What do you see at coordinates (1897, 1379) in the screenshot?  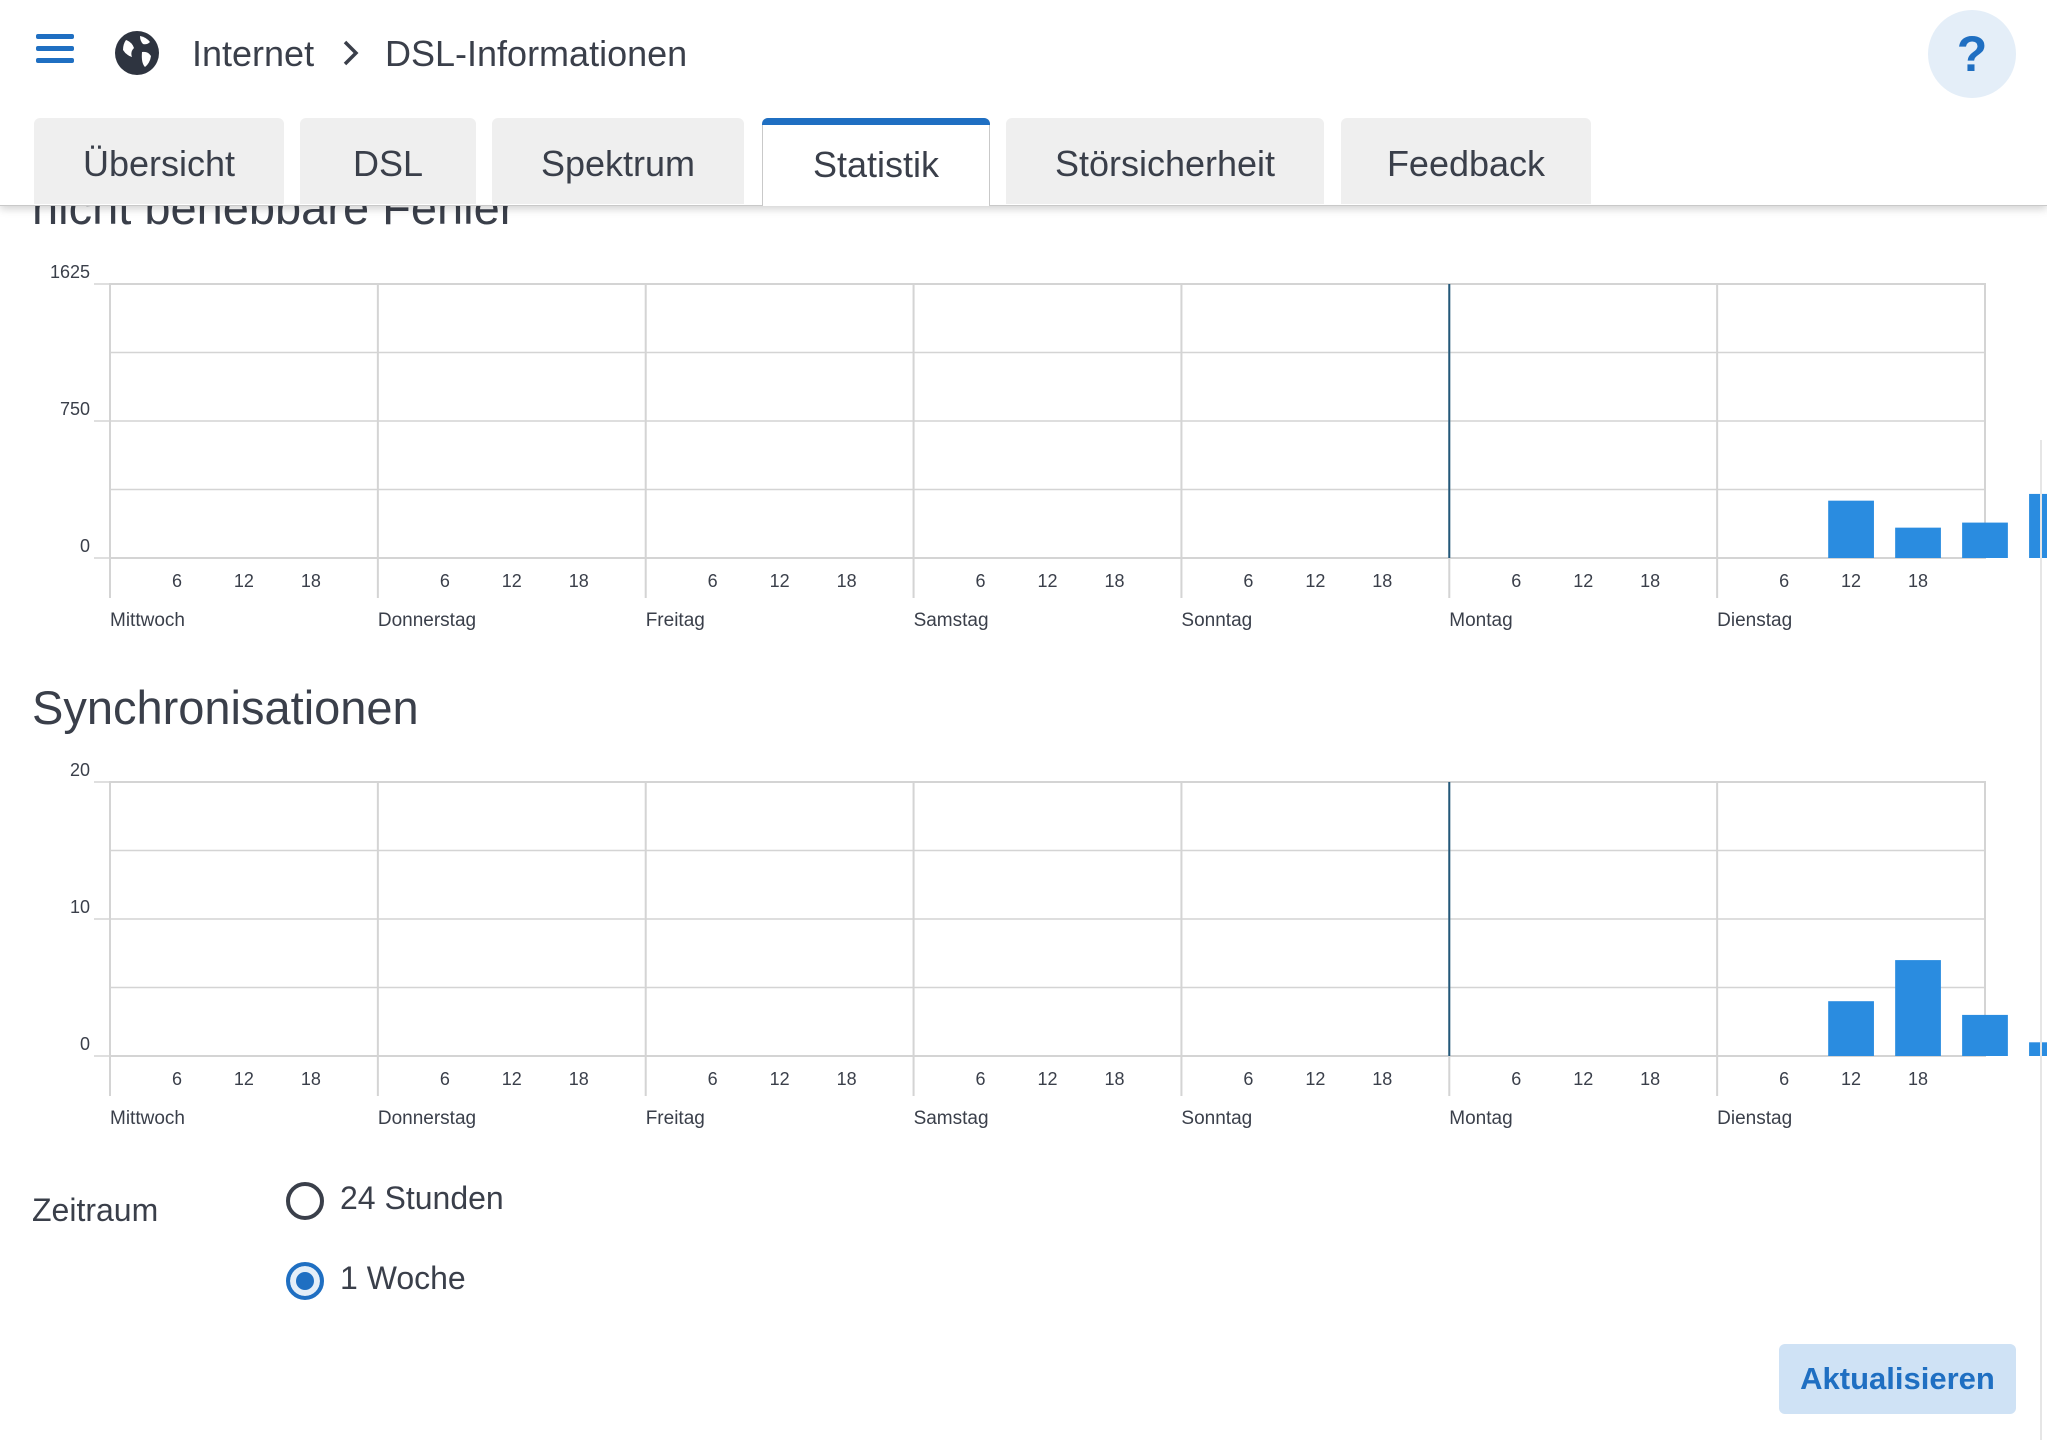 I see `update-button: Aktualisieren` at bounding box center [1897, 1379].